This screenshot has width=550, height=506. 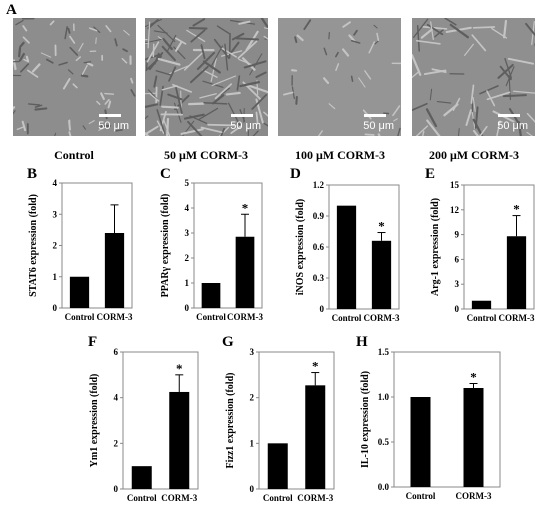 I want to click on y-tick-label: 0.9, so click(x=319, y=216).